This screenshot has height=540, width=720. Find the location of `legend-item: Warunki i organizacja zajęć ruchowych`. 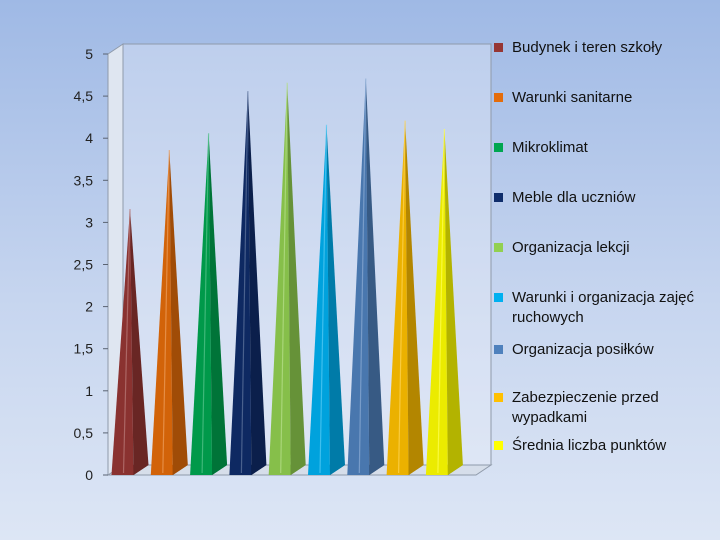

legend-item: Warunki i organizacja zajęć ruchowych is located at coordinates (604, 308).